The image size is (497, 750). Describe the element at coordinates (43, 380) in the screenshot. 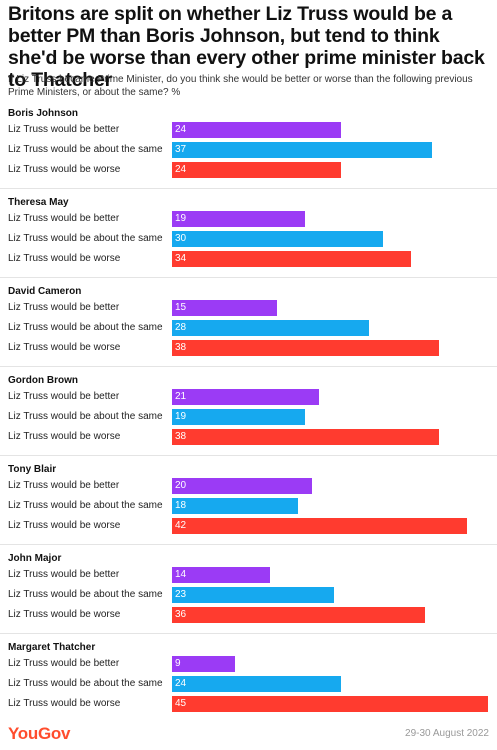

I see `group-heading: Gordon Brown` at that location.